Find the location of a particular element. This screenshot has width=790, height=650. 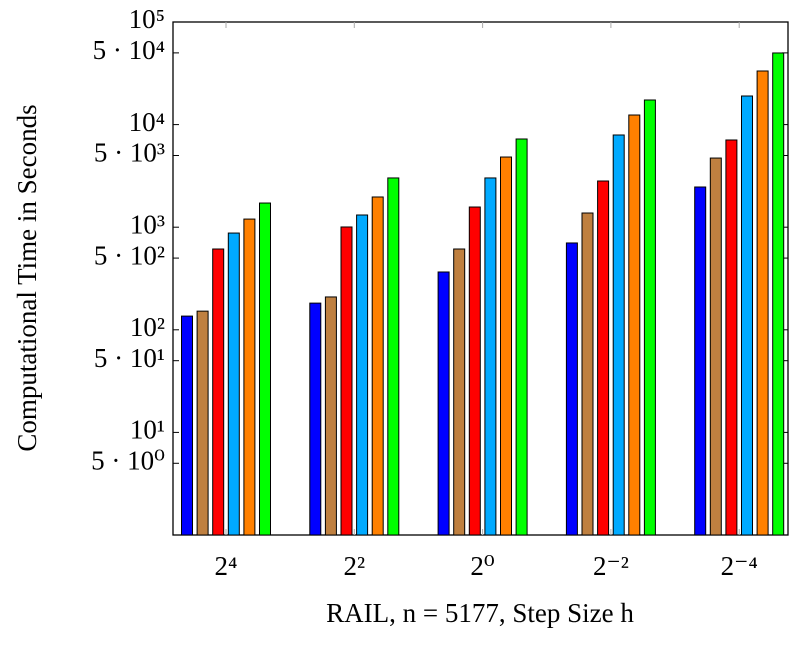

x-tick-label: 2⁻² is located at coordinates (611, 566).